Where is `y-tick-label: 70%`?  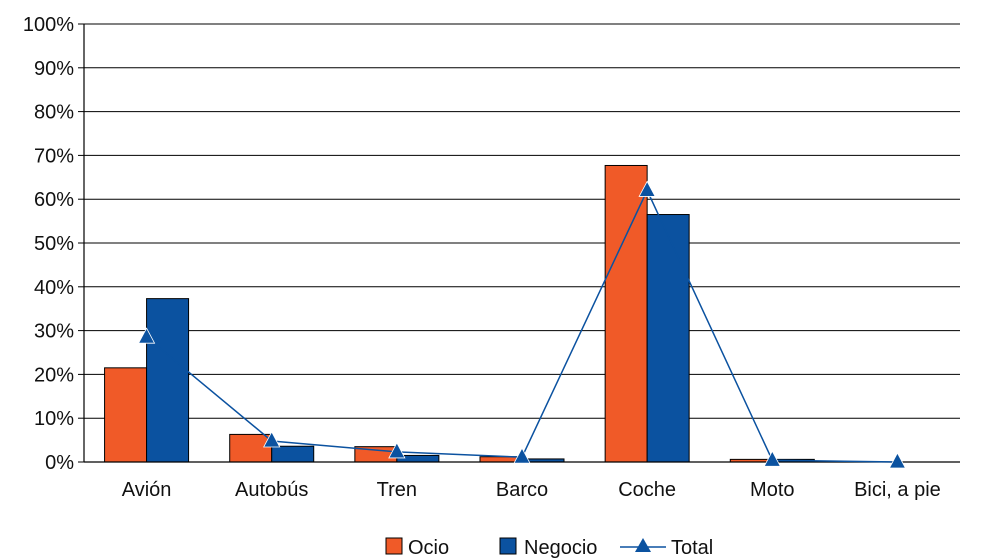
y-tick-label: 70% is located at coordinates (54, 156).